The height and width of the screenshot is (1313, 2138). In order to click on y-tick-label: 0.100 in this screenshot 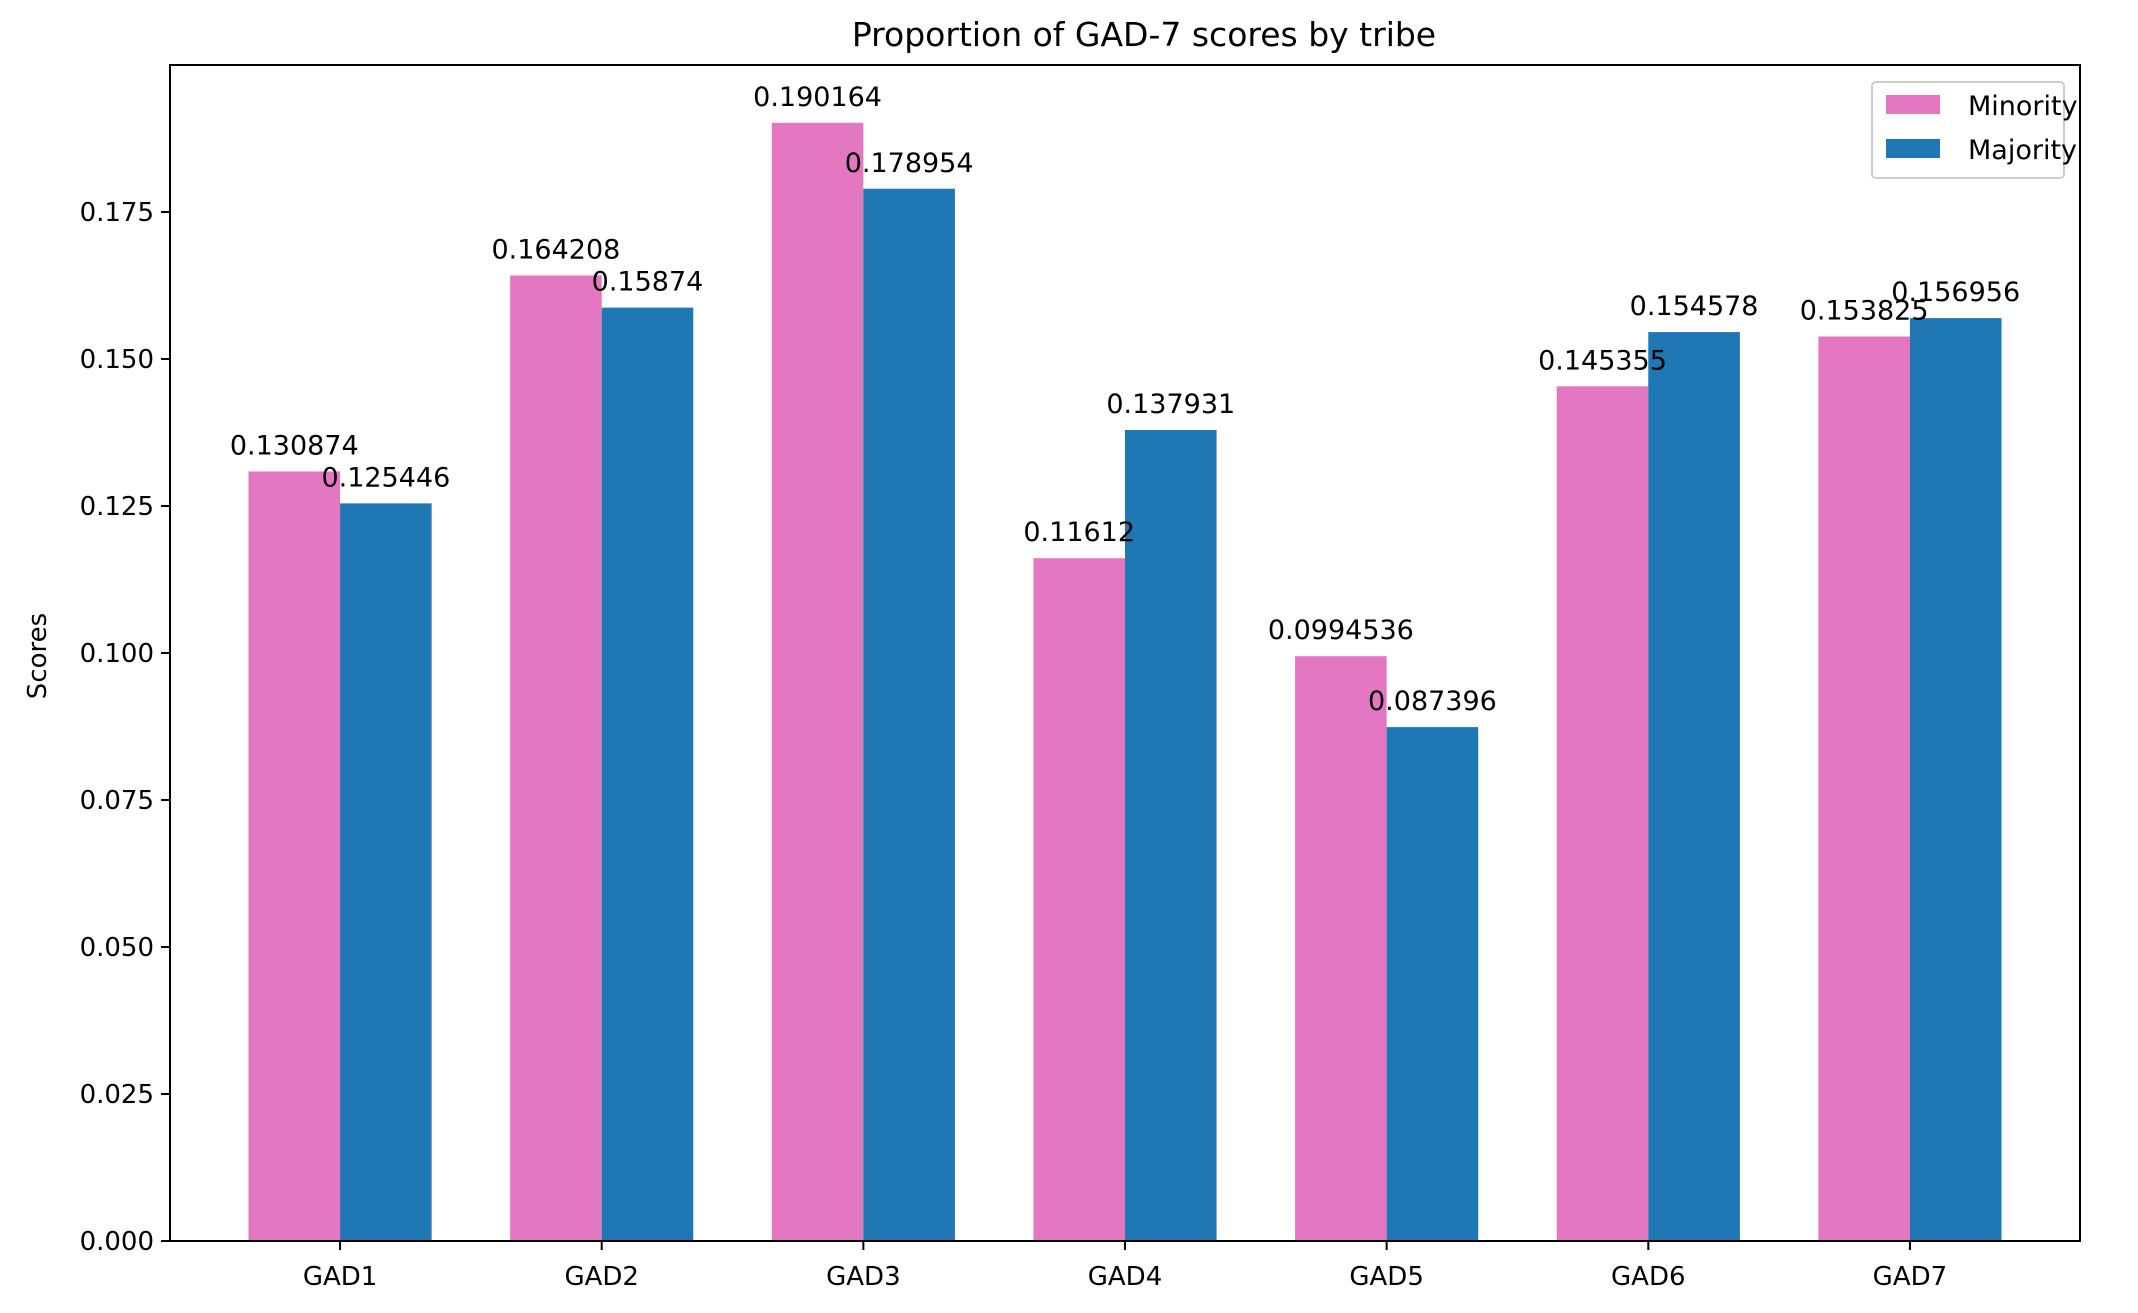, I will do `click(117, 654)`.